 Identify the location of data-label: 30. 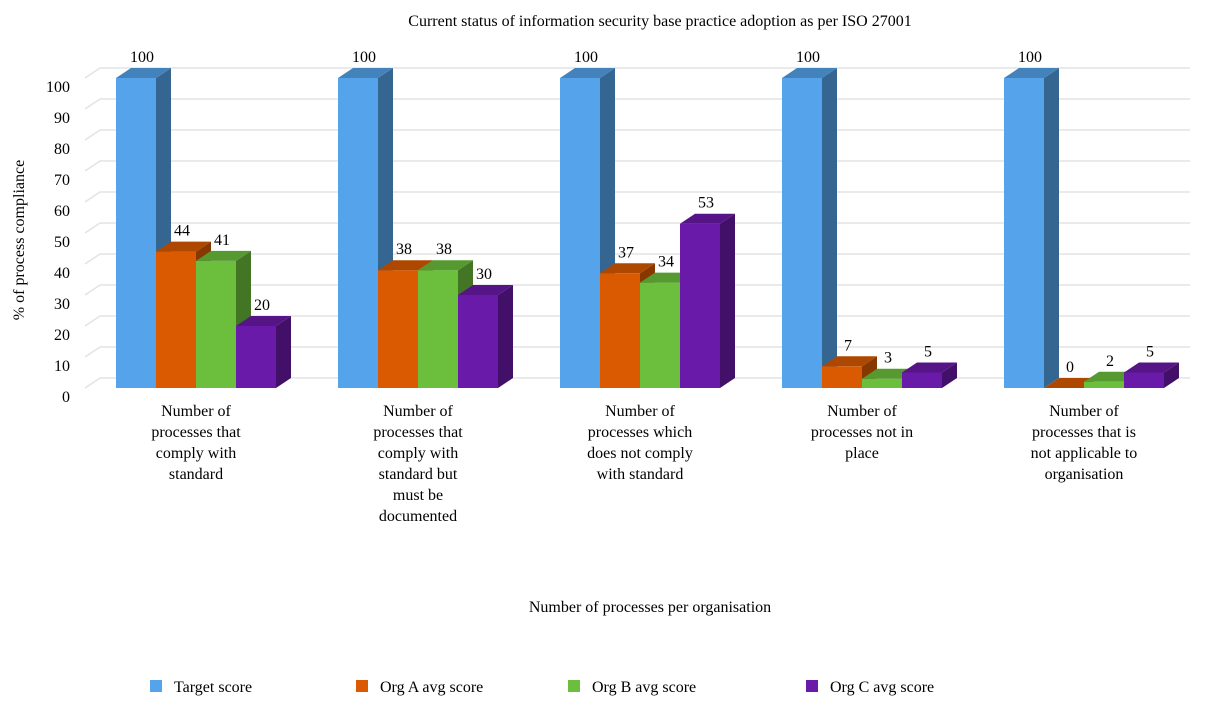
(484, 274).